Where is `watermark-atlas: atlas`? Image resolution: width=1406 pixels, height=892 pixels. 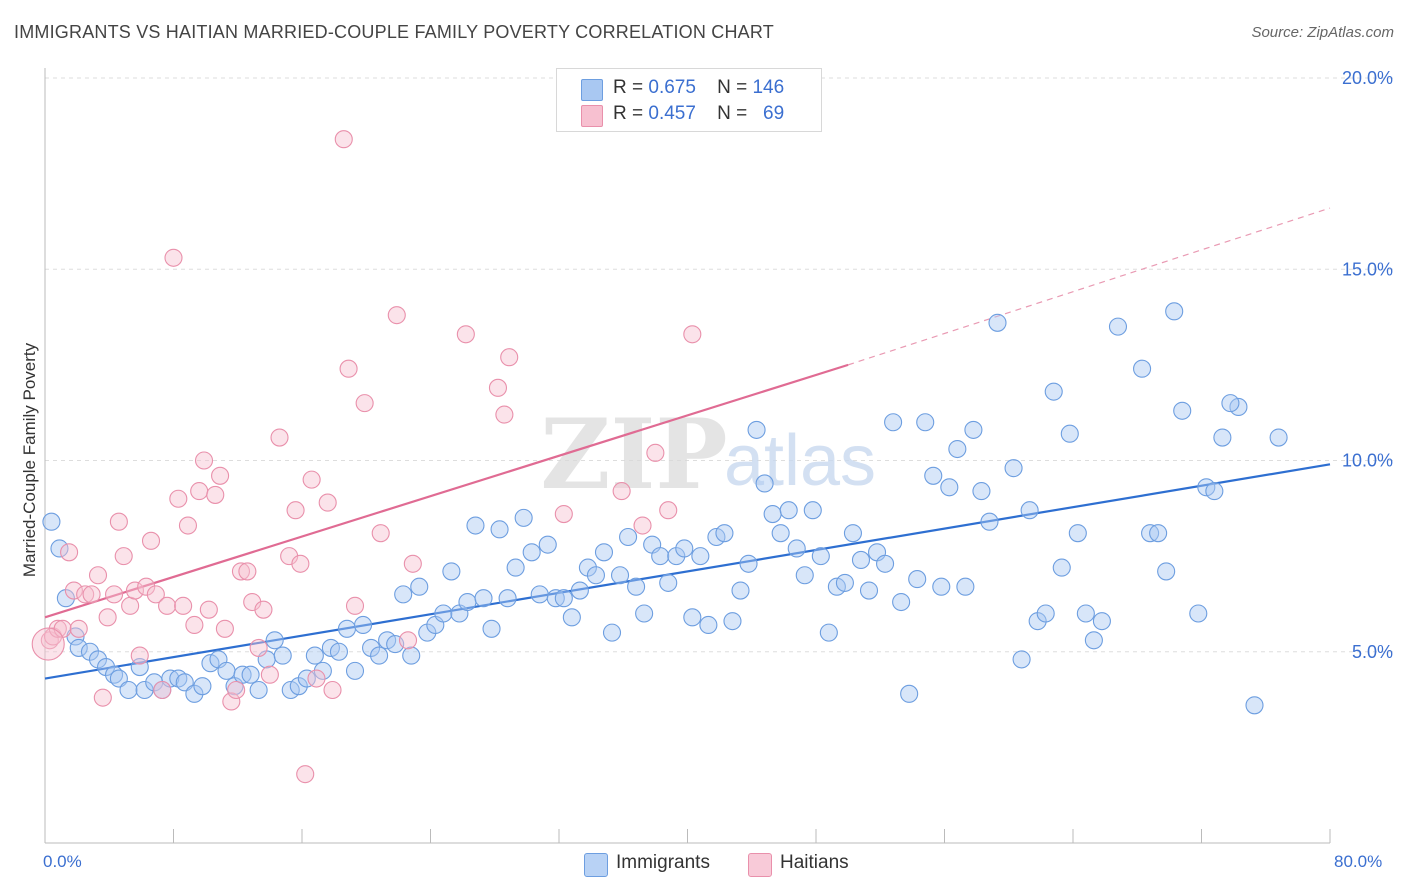
watermark-atlas: atlas is located at coordinates (800, 461).